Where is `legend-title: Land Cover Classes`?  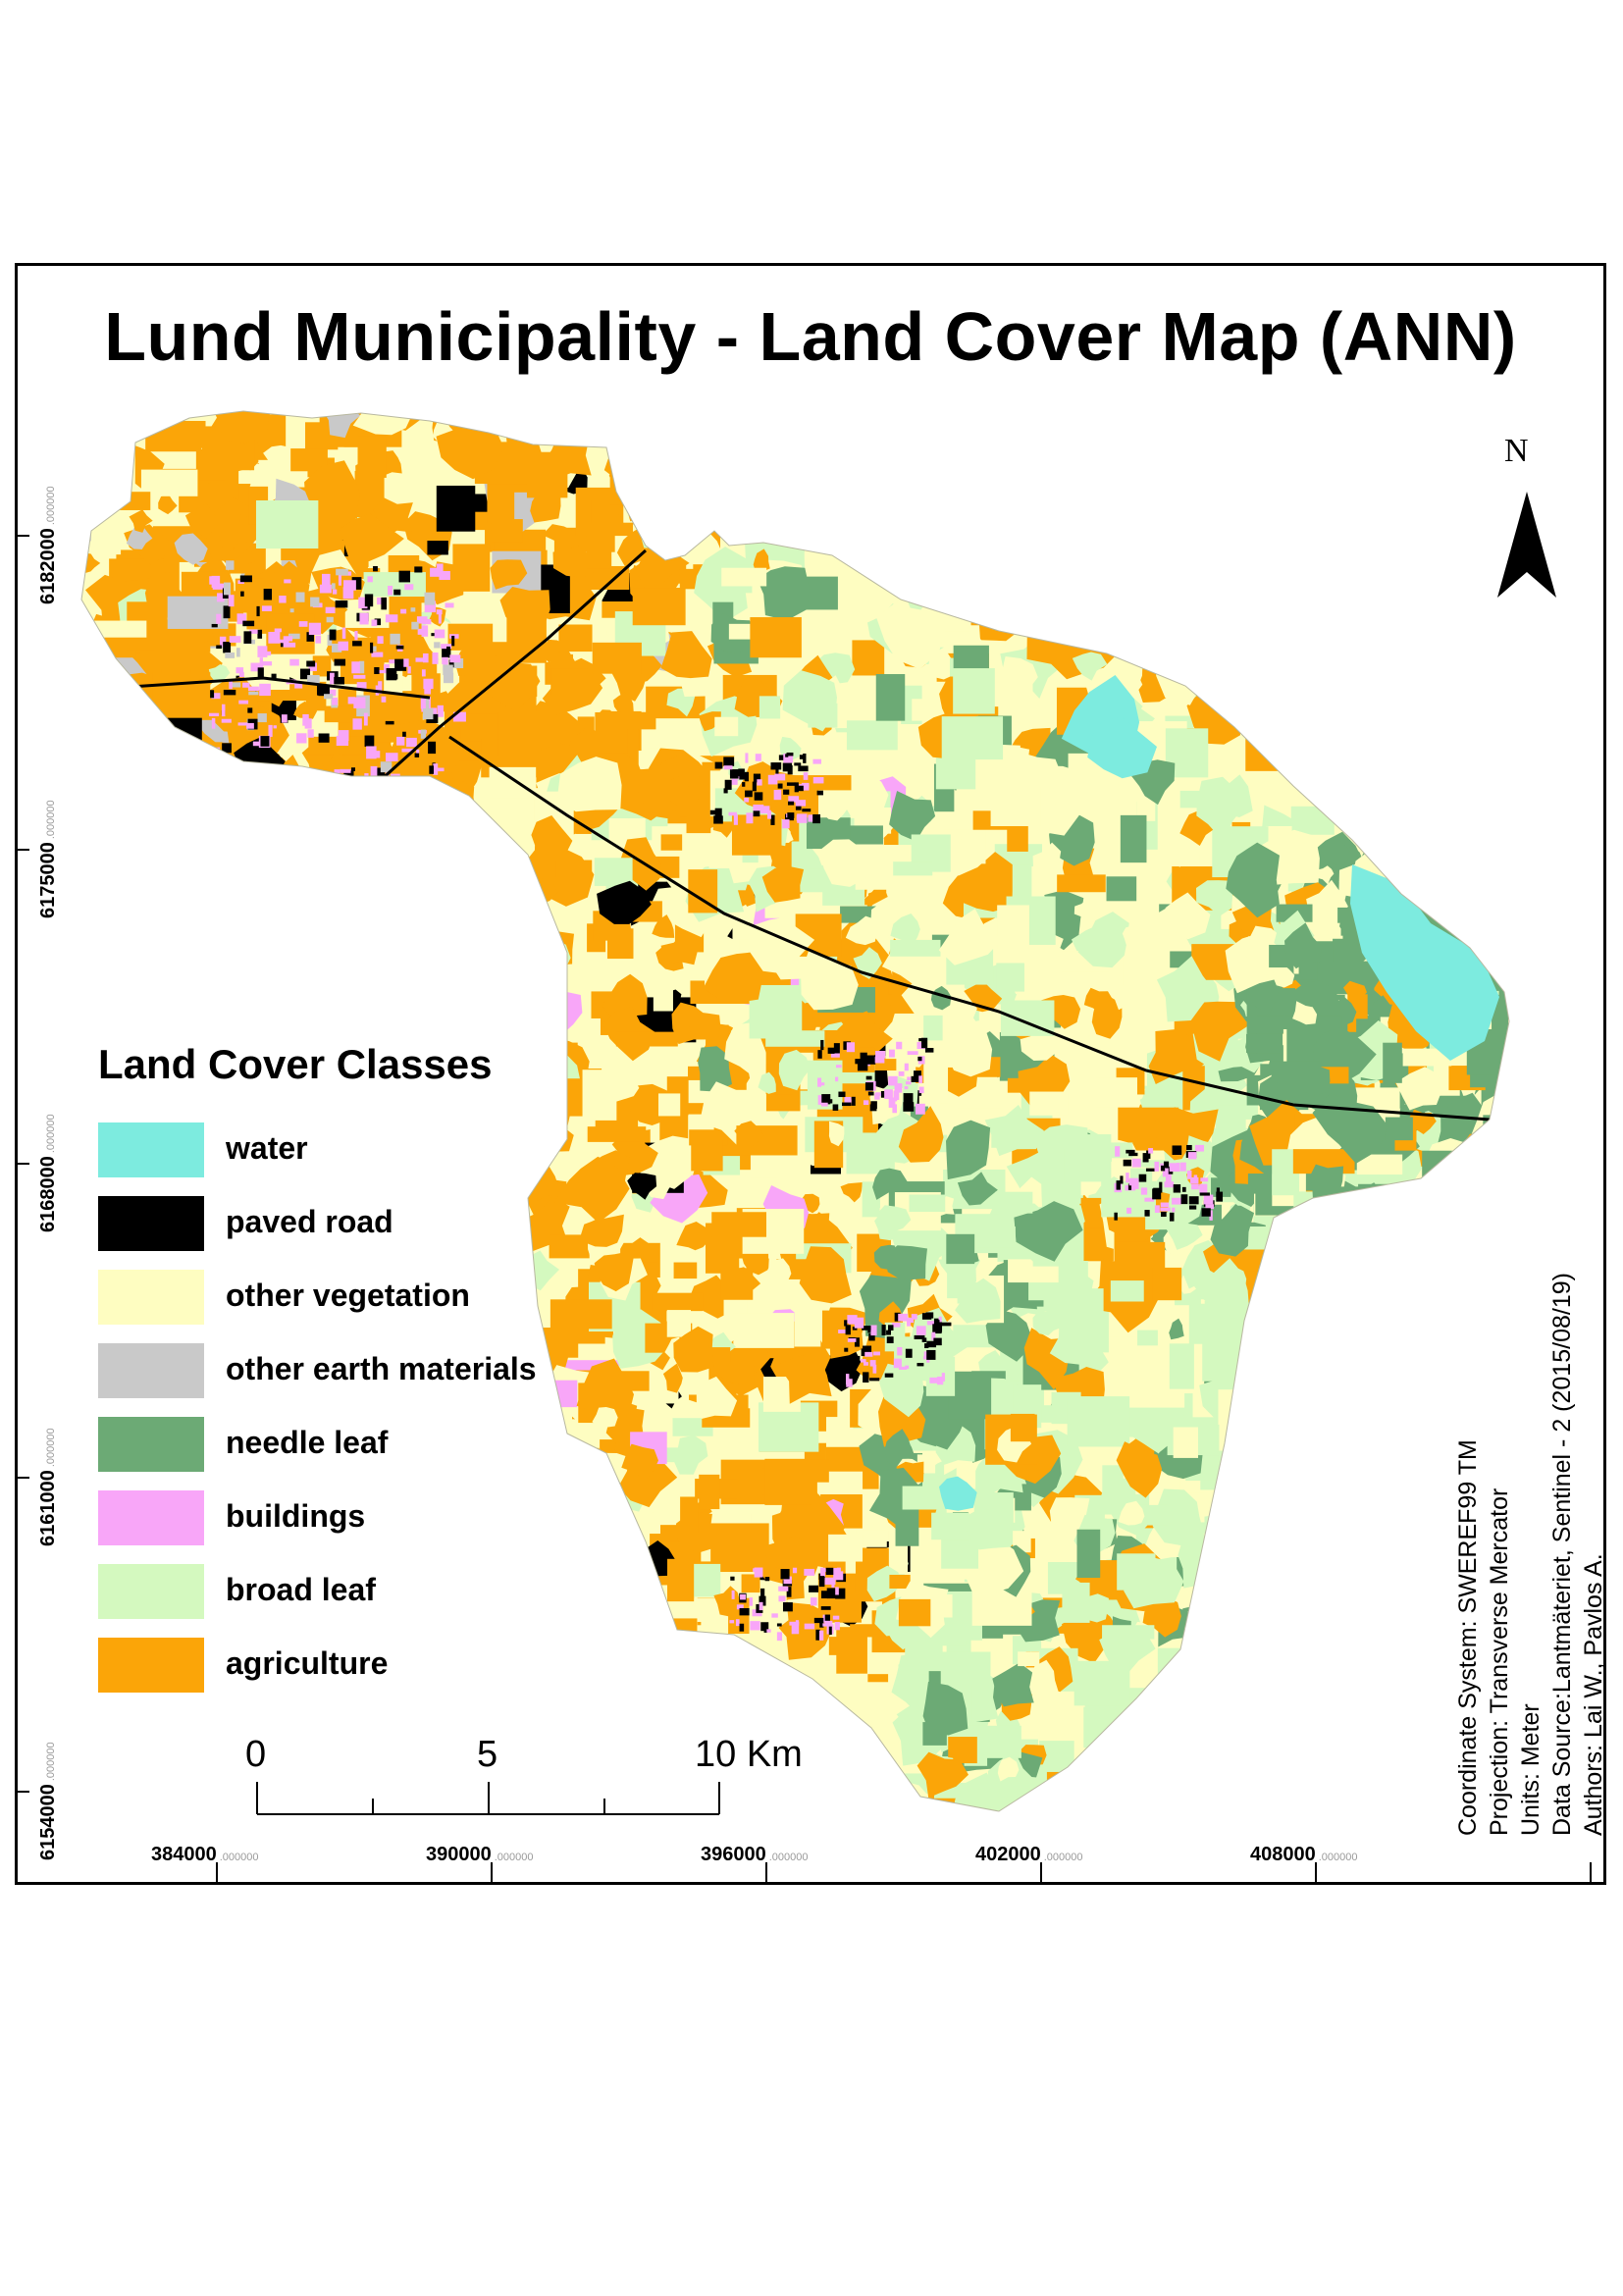
legend-title: Land Cover Classes is located at coordinates (295, 1064).